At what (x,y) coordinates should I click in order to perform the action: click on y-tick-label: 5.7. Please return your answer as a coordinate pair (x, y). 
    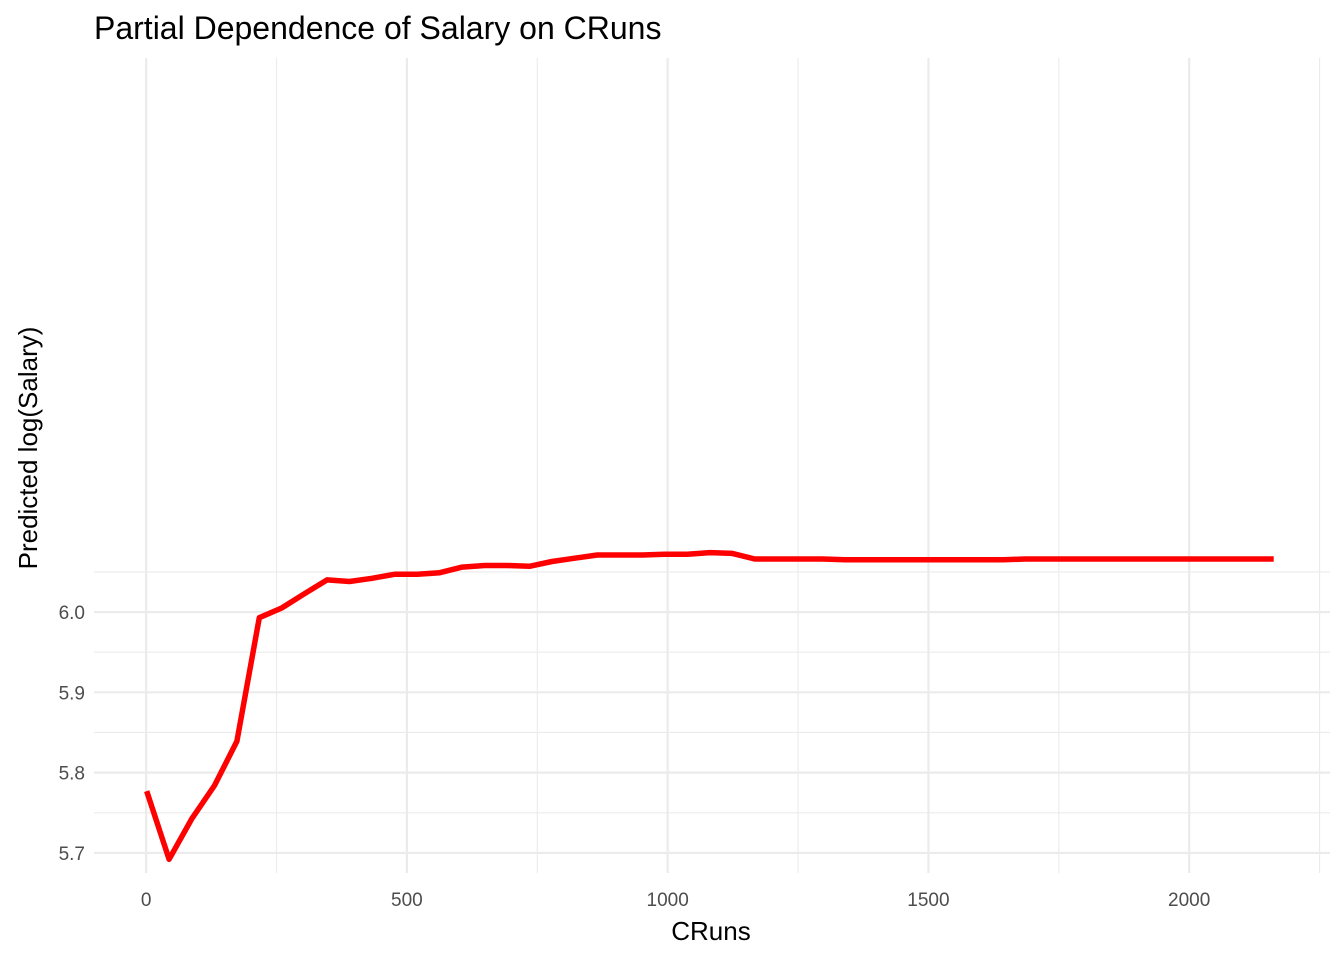
    Looking at the image, I should click on (72, 854).